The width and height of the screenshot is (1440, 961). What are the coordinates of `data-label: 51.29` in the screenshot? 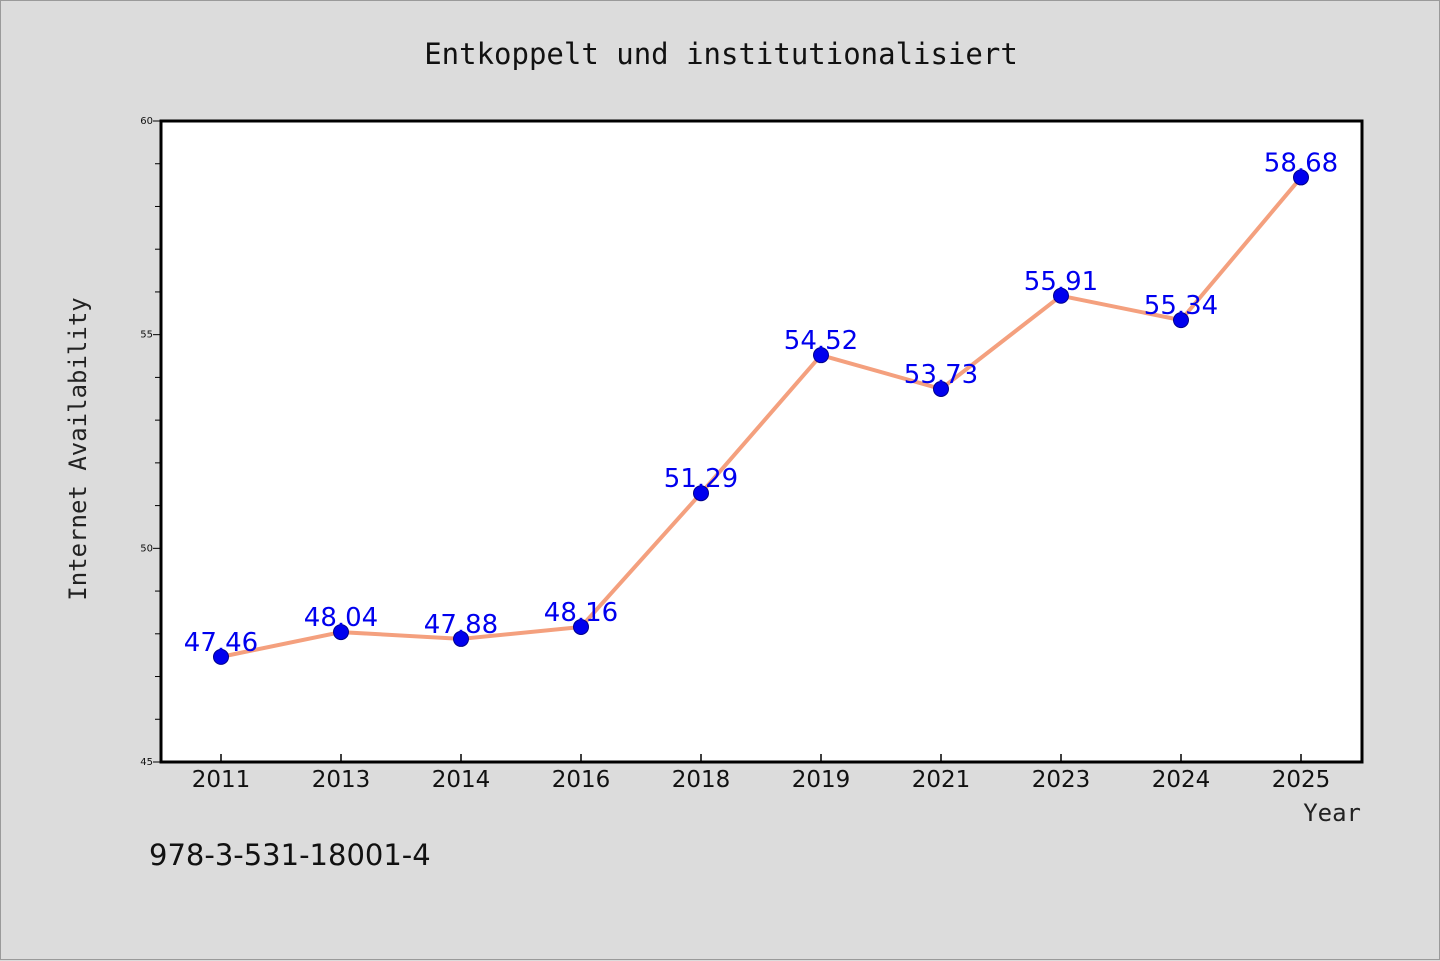 It's located at (701, 479).